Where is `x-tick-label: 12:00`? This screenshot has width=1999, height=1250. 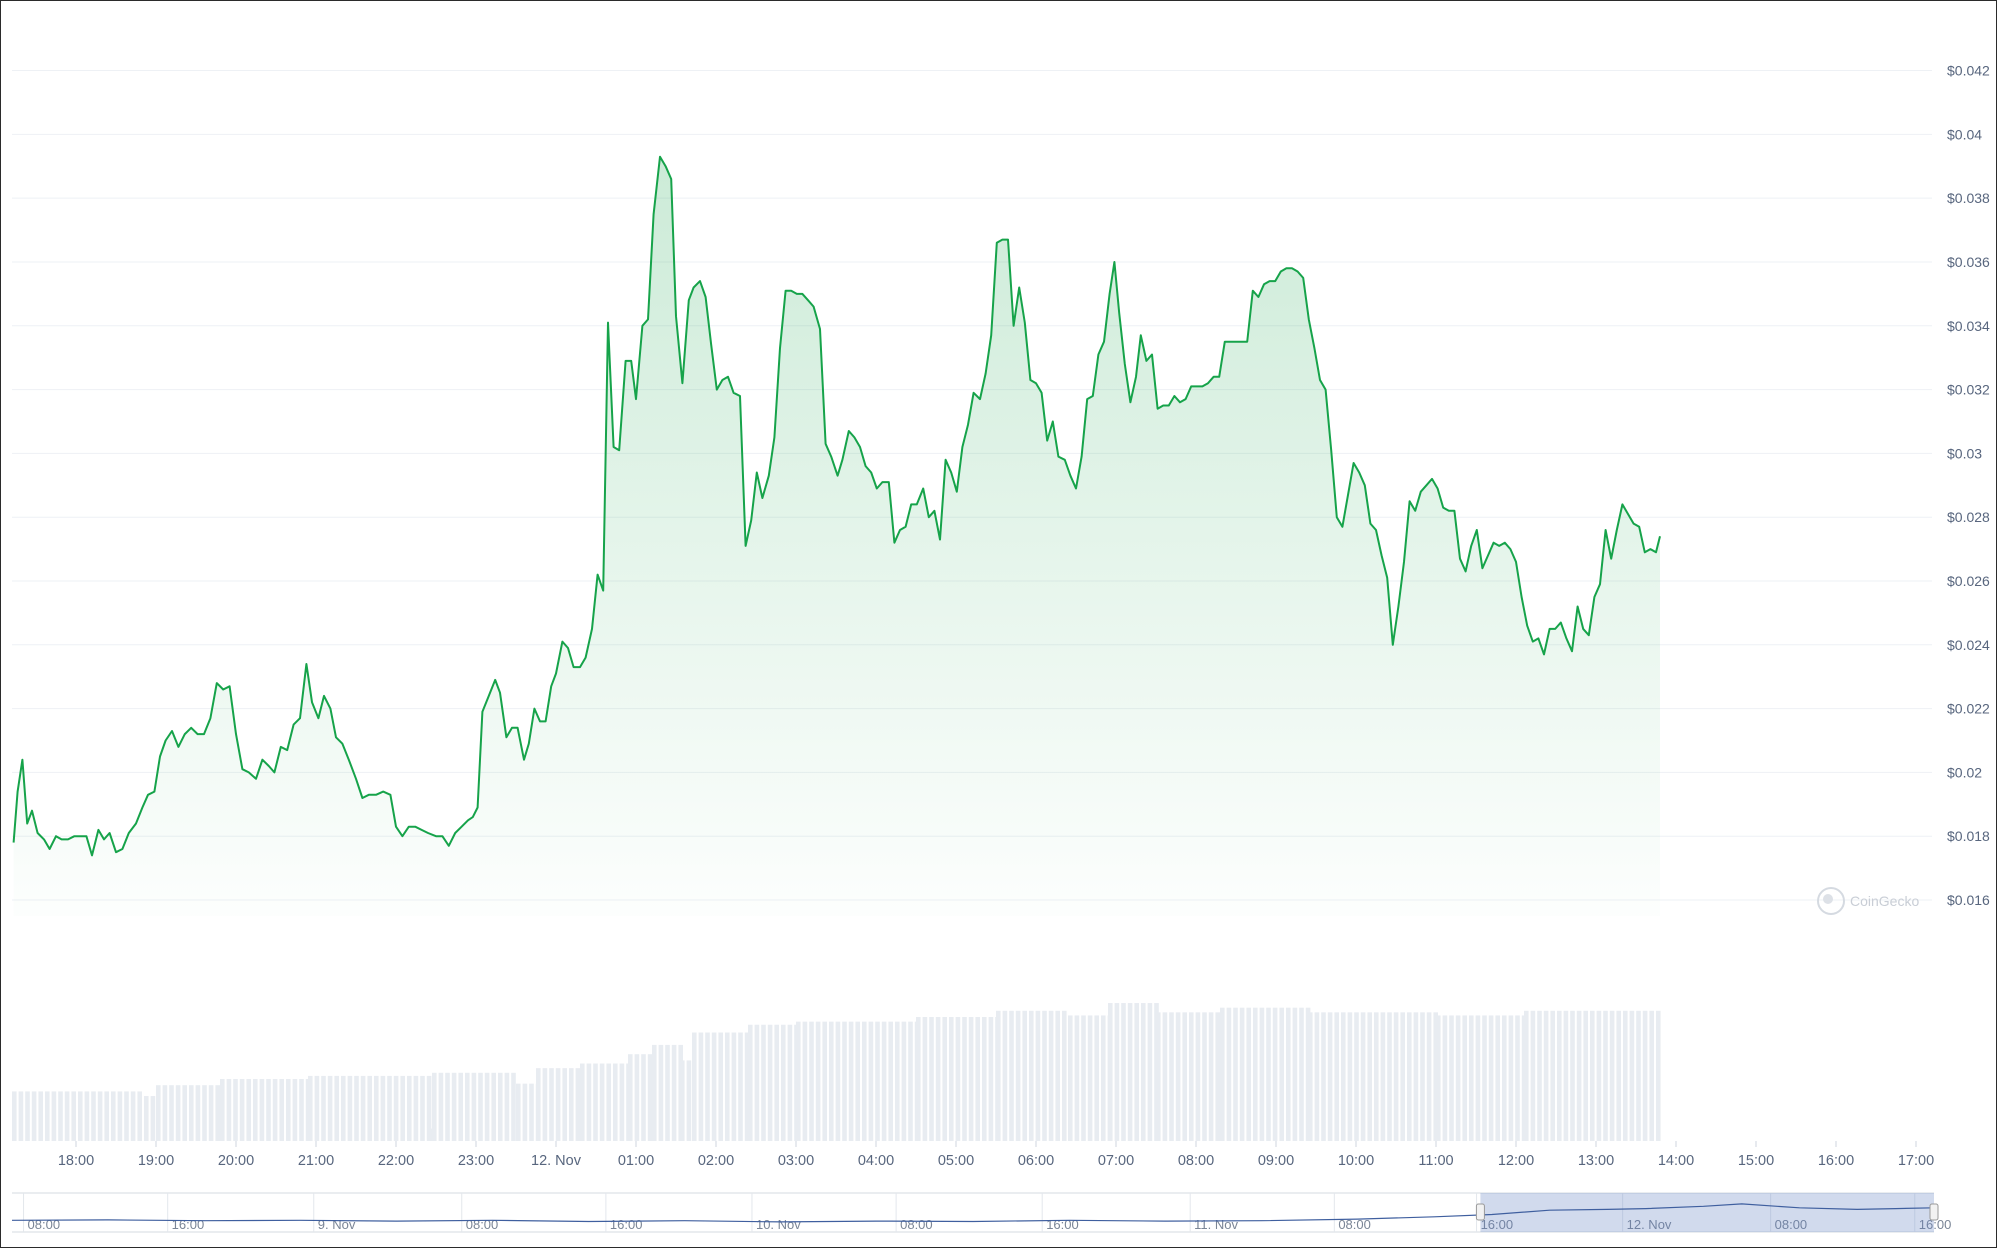 x-tick-label: 12:00 is located at coordinates (1516, 1161).